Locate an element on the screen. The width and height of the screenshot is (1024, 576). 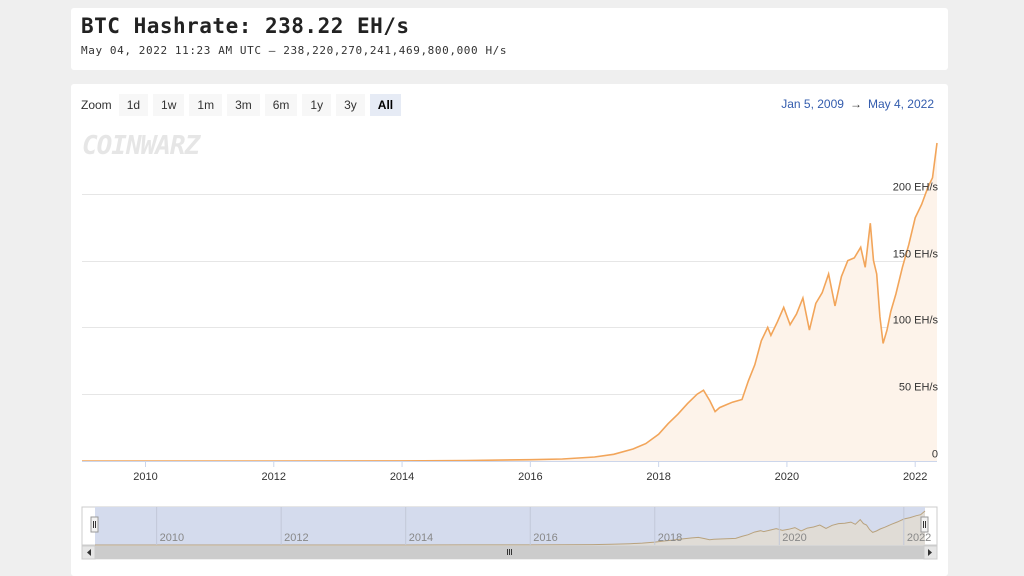
scrollbar is located at coordinates (509, 552).